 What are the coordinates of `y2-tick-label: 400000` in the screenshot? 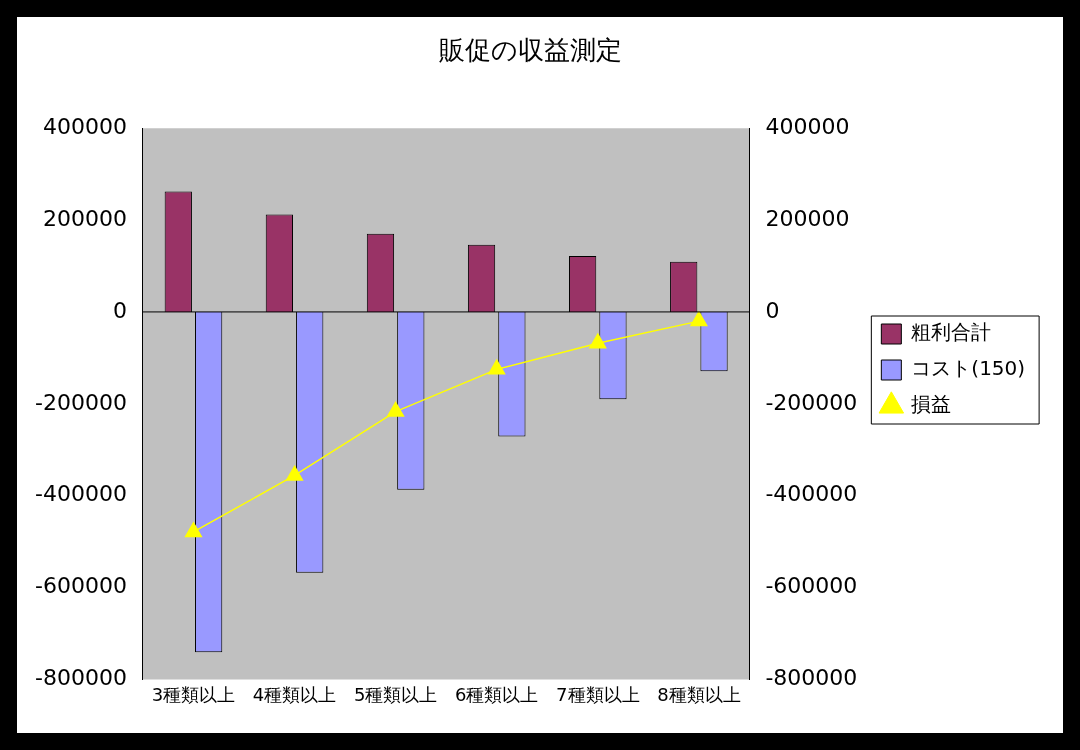 It's located at (807, 126).